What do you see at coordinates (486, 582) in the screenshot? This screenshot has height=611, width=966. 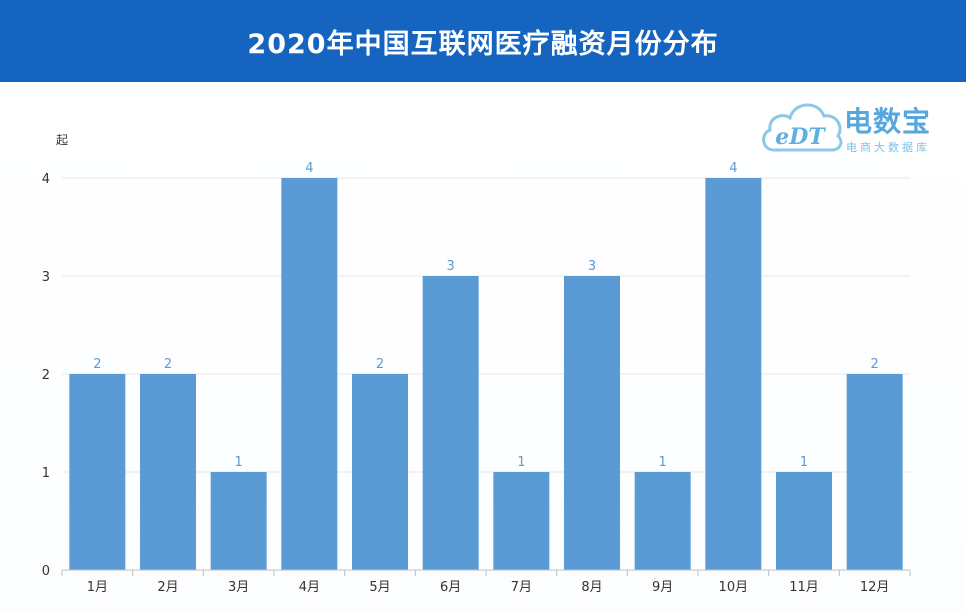 I see `x-axis-ticks: 1月 2月 3月 4月 5月 6月 7月 8月 9月 10月 11月 12月` at bounding box center [486, 582].